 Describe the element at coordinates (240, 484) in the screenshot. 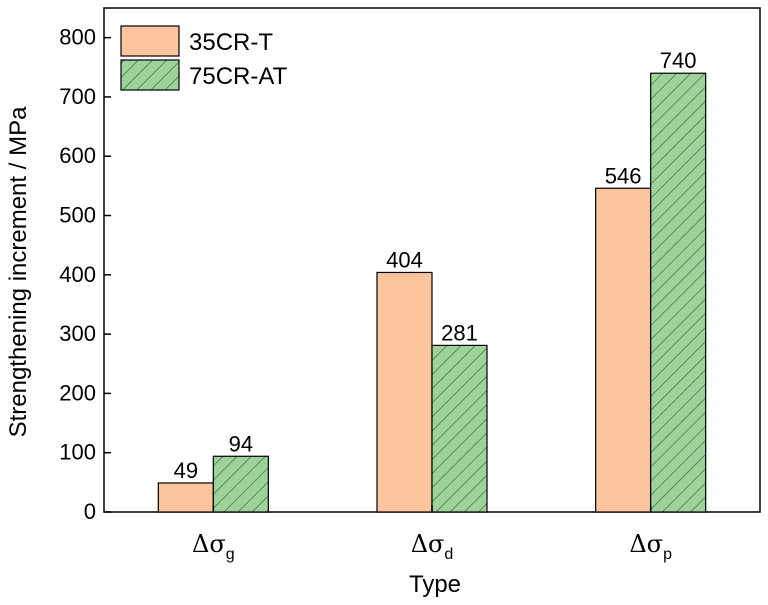

I see `bar-75cr-at-g` at that location.